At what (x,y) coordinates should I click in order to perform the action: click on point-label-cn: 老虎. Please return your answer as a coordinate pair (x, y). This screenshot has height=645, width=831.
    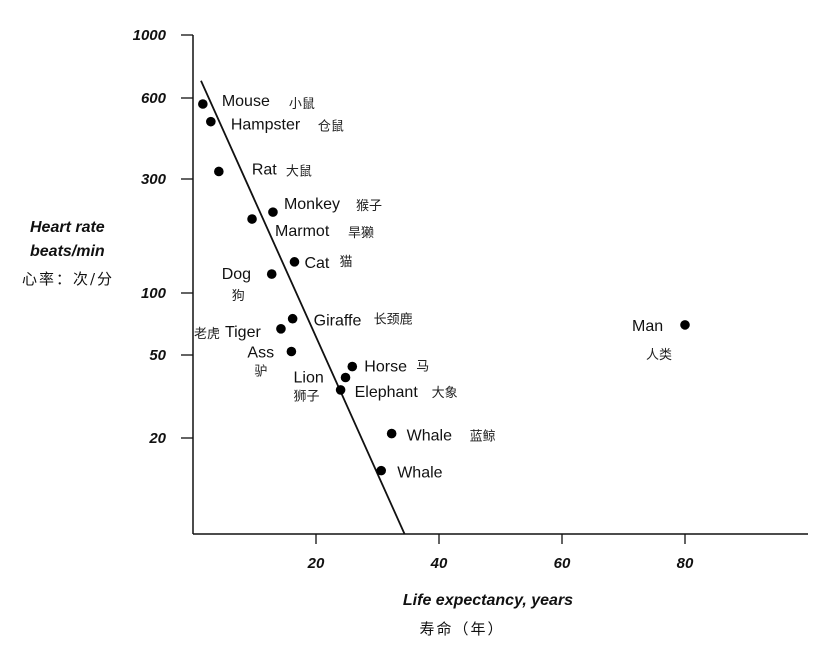
    Looking at the image, I should click on (207, 334).